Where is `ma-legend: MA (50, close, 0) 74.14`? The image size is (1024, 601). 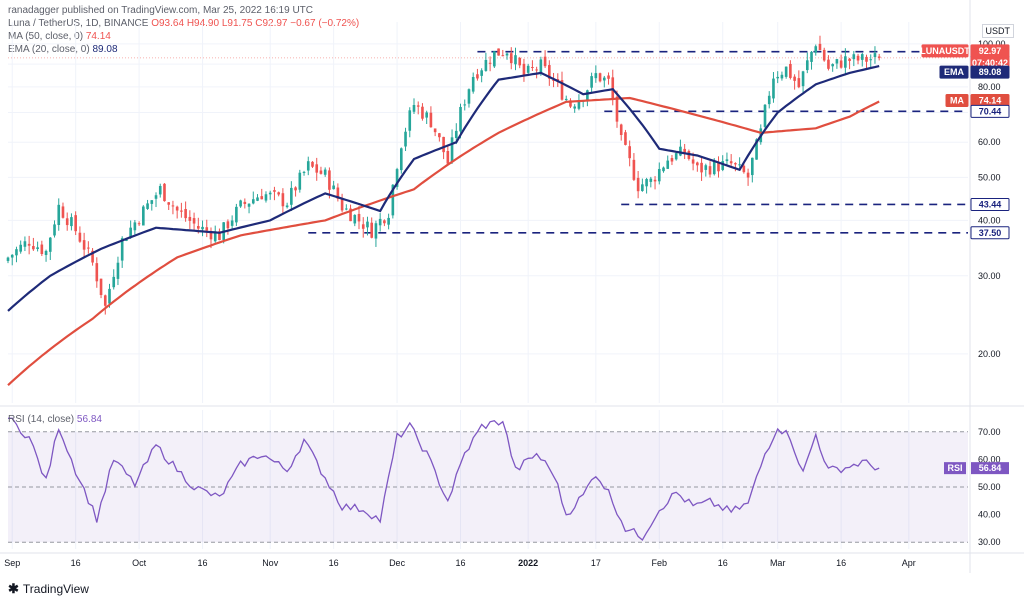 ma-legend: MA (50, close, 0) 74.14 is located at coordinates (183, 36).